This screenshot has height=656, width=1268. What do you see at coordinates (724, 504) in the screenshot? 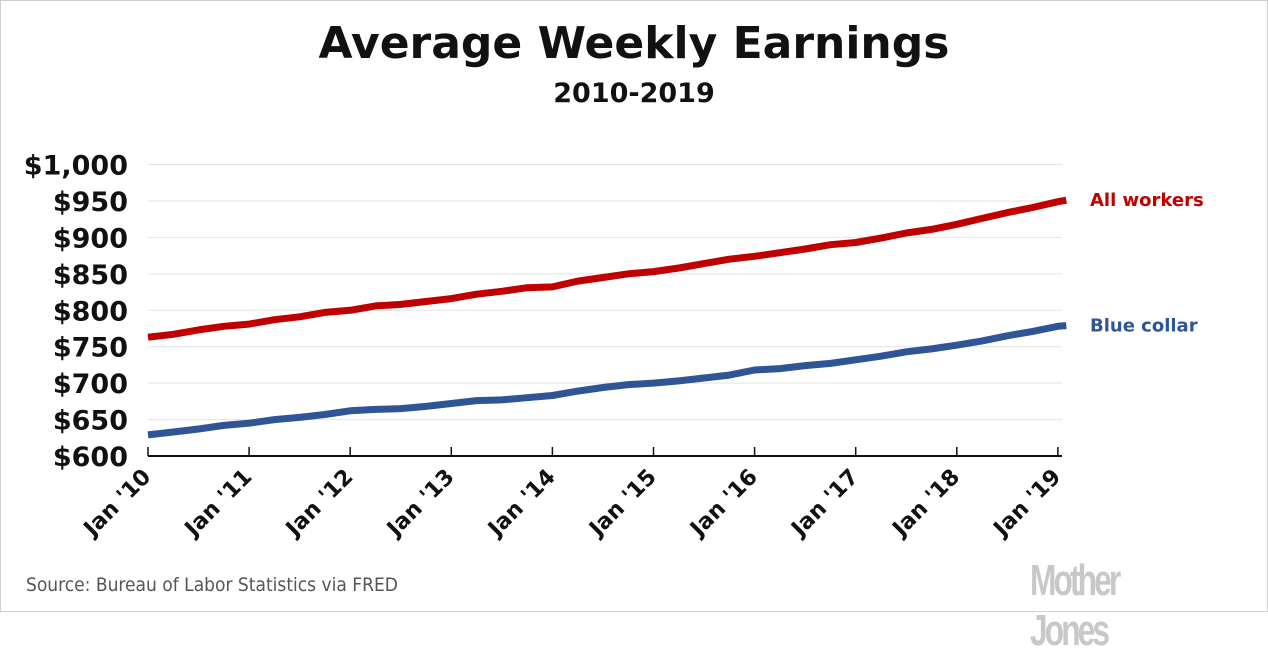
I see `x-tick-label: Jan '16` at bounding box center [724, 504].